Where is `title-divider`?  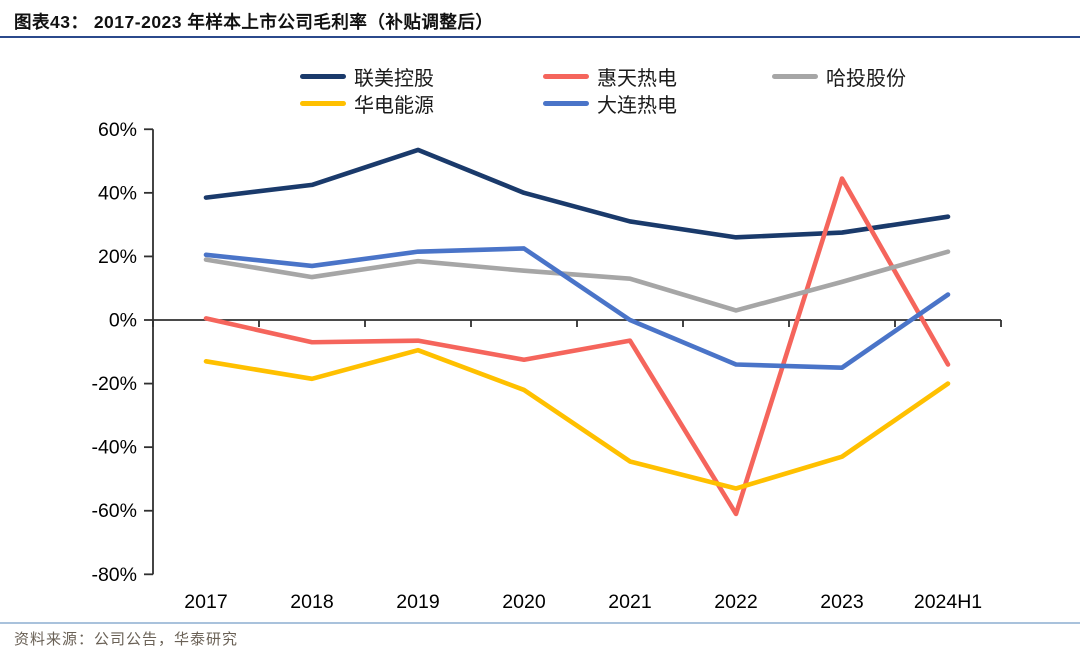
title-divider is located at coordinates (540, 37).